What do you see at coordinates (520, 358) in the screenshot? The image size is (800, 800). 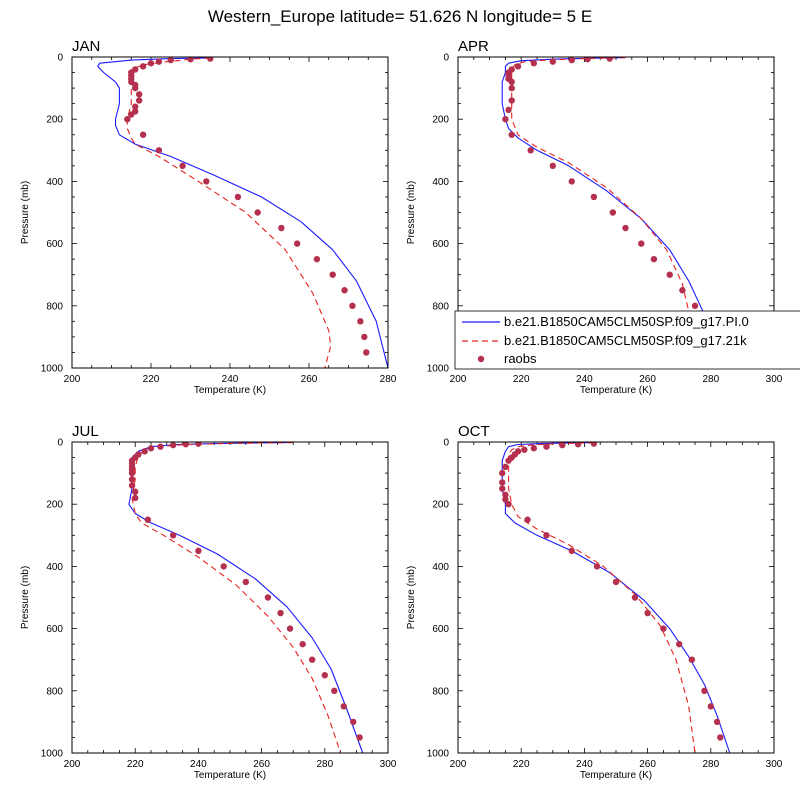 I see `legend-label-raobs: raobs` at bounding box center [520, 358].